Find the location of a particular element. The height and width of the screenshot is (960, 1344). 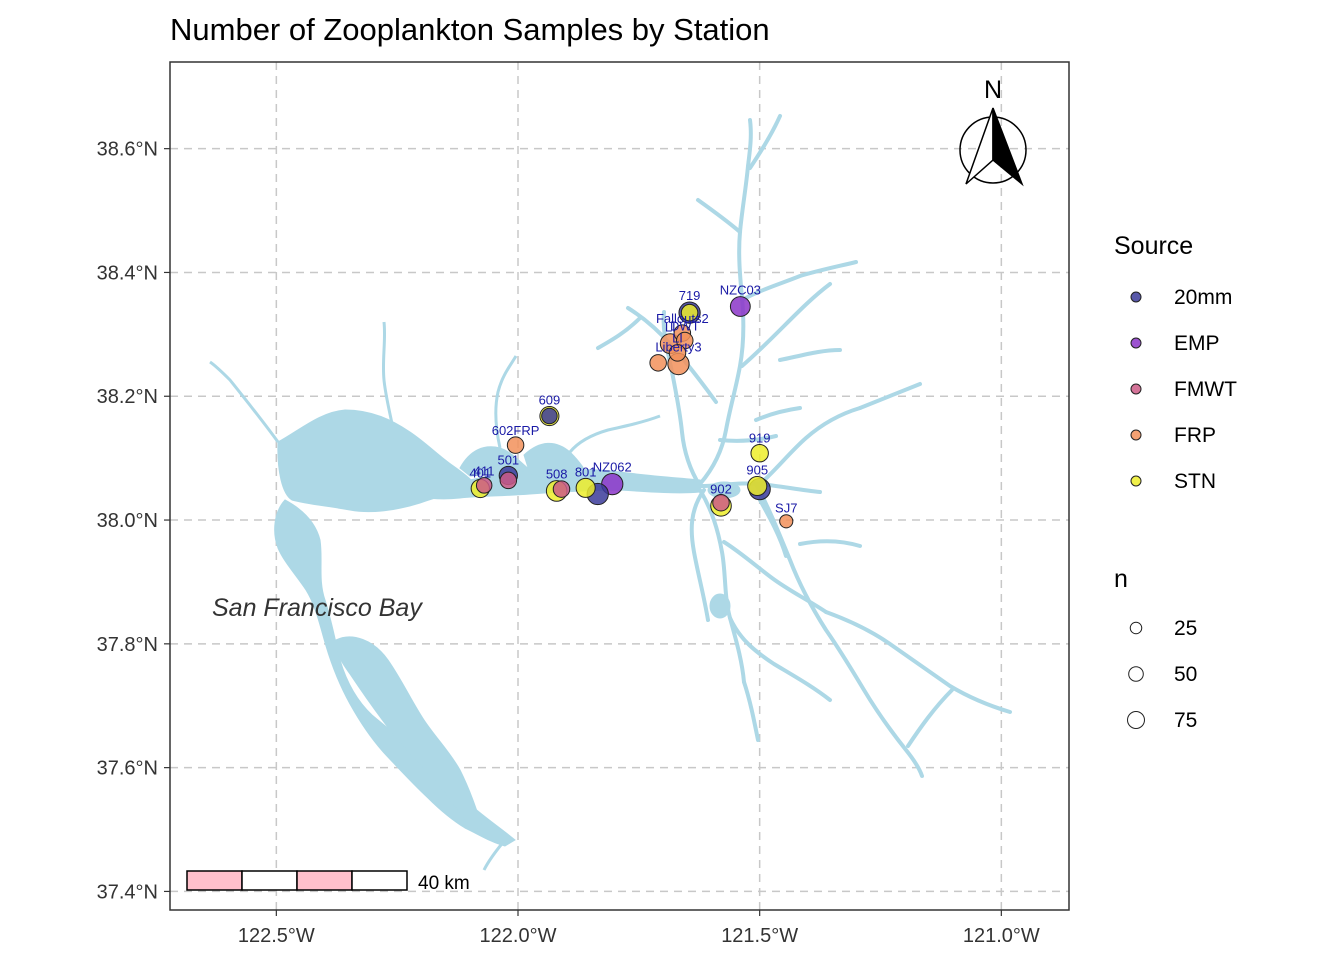

station-label: 801 is located at coordinates (586, 471).